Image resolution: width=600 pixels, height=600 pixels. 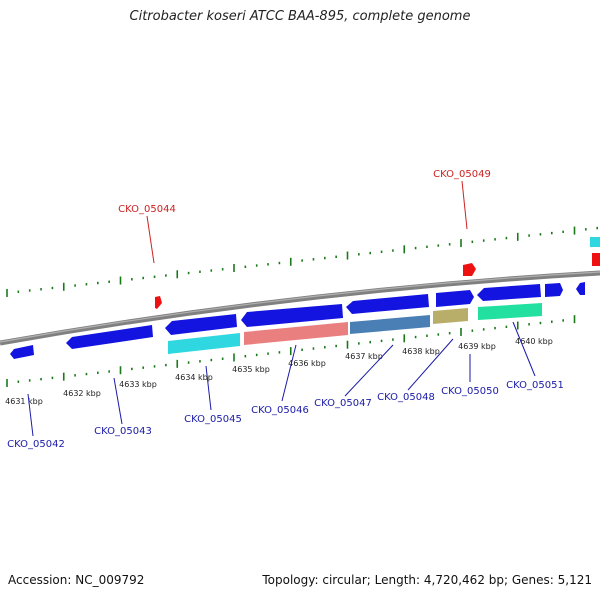 What do you see at coordinates (364, 356) in the screenshot?
I see `kbp-label-4637: 4637 kbp` at bounding box center [364, 356].